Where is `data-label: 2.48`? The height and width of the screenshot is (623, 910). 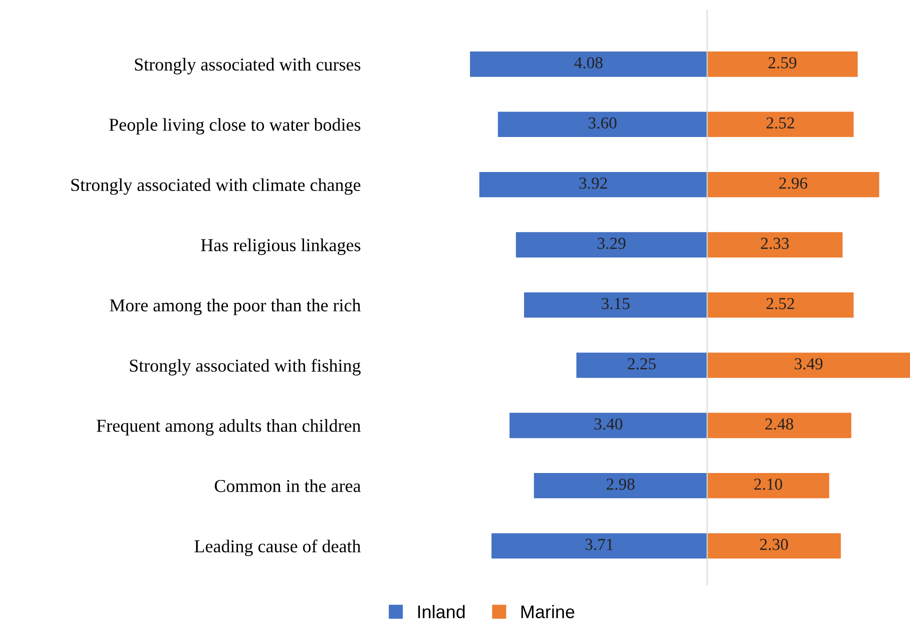 data-label: 2.48 is located at coordinates (779, 424).